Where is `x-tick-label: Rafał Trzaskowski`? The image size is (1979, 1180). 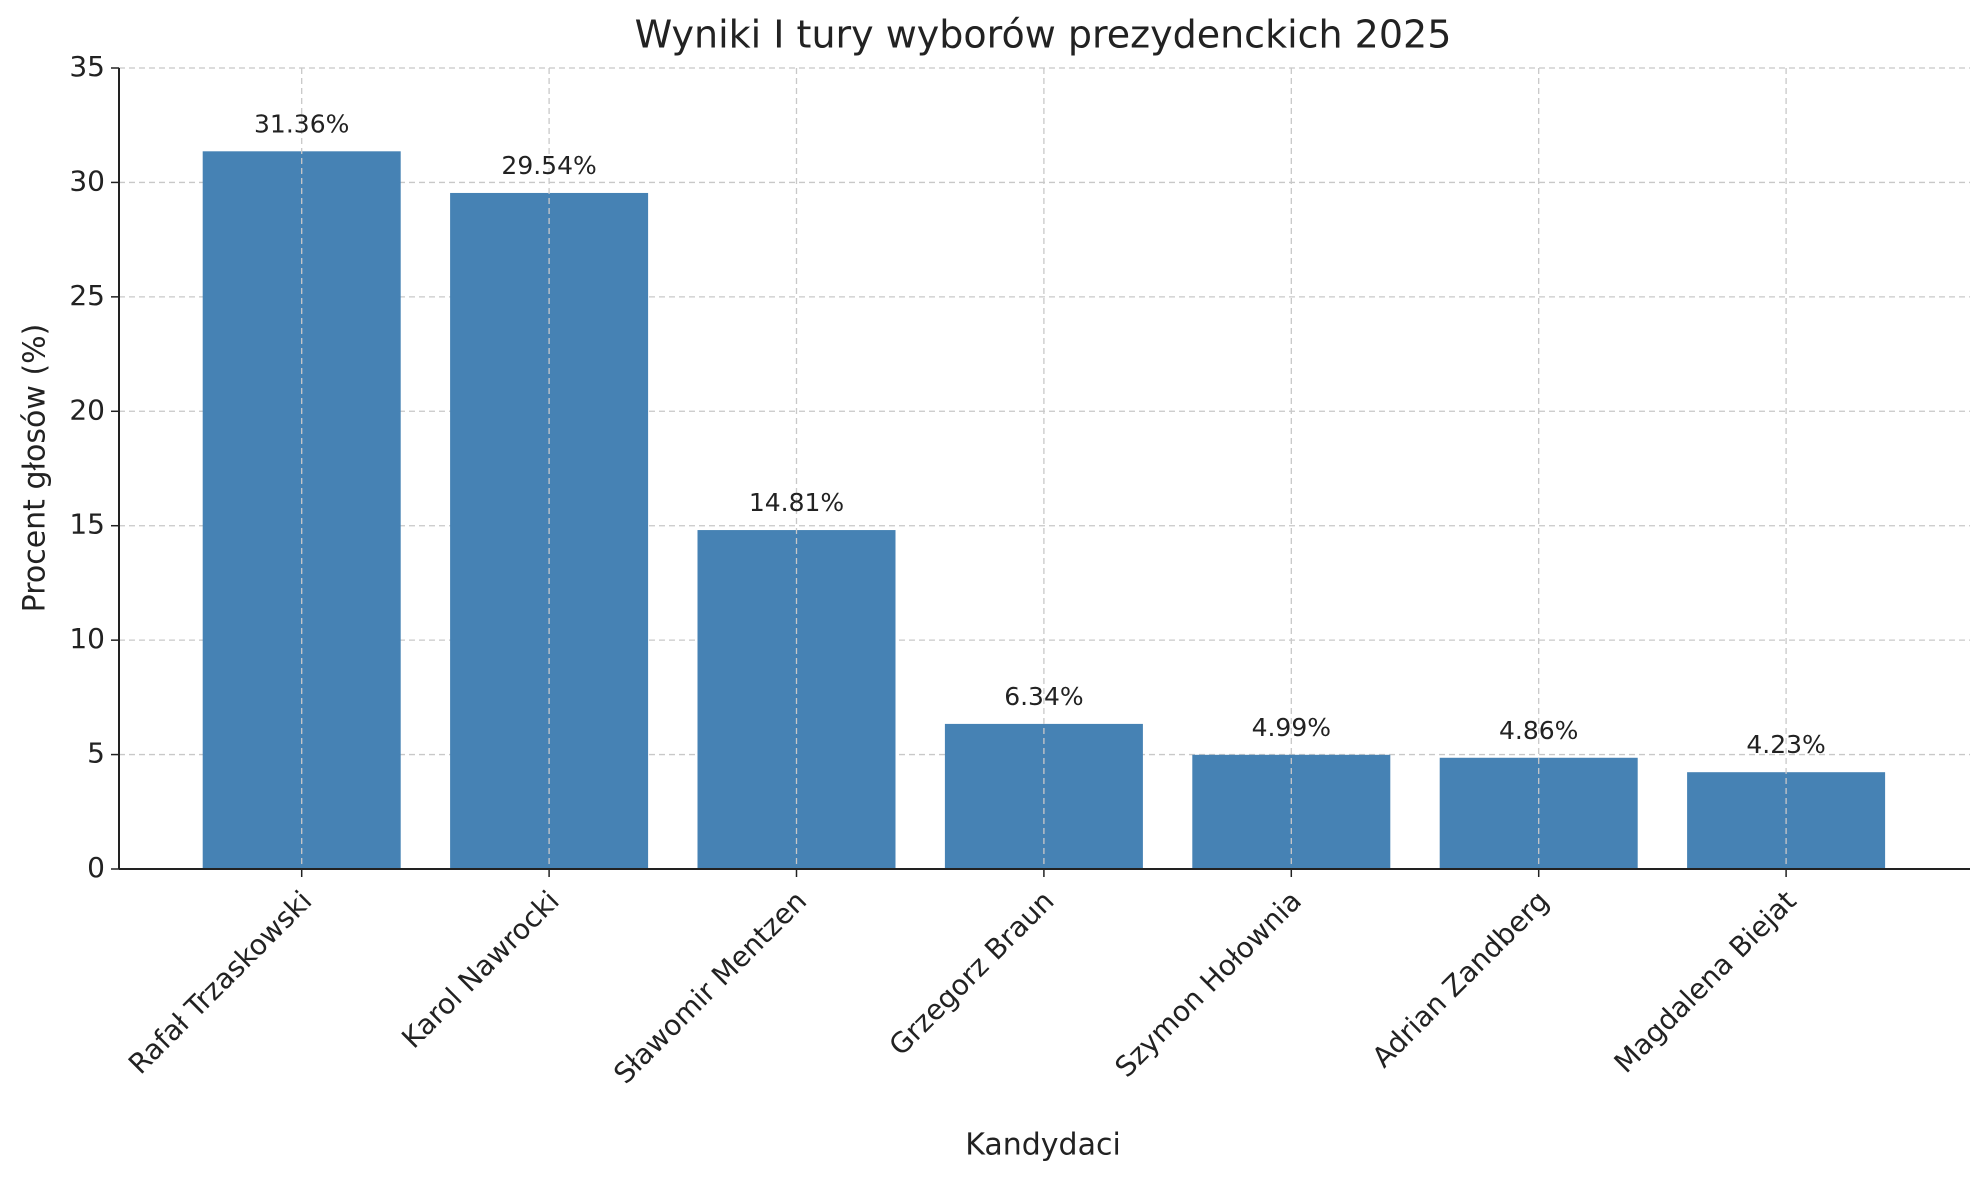 x-tick-label: Rafał Trzaskowski is located at coordinates (220, 982).